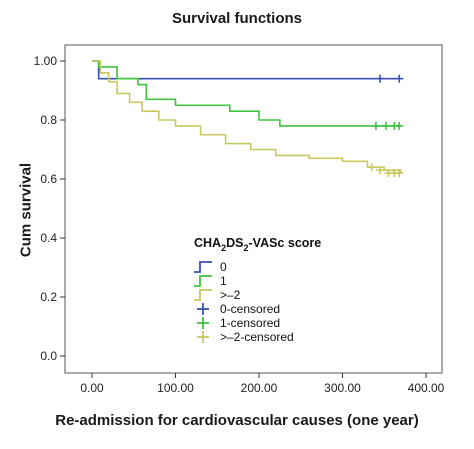  Describe the element at coordinates (259, 388) in the screenshot. I see `x-tick-label: 200.00` at that location.